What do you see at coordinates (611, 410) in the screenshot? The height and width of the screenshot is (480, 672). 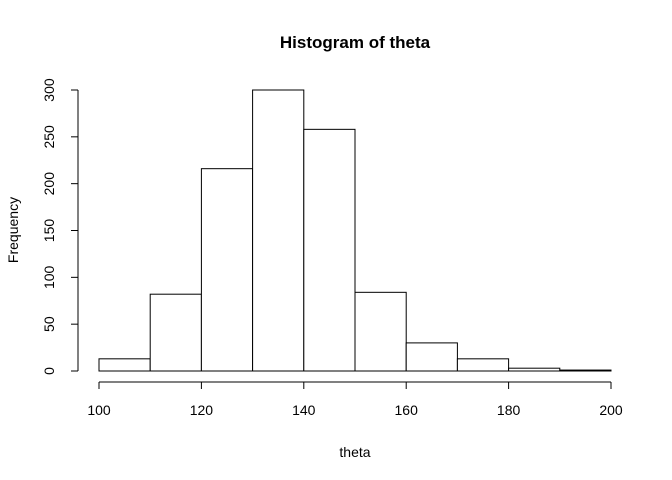 I see `x-tick-label: 200` at bounding box center [611, 410].